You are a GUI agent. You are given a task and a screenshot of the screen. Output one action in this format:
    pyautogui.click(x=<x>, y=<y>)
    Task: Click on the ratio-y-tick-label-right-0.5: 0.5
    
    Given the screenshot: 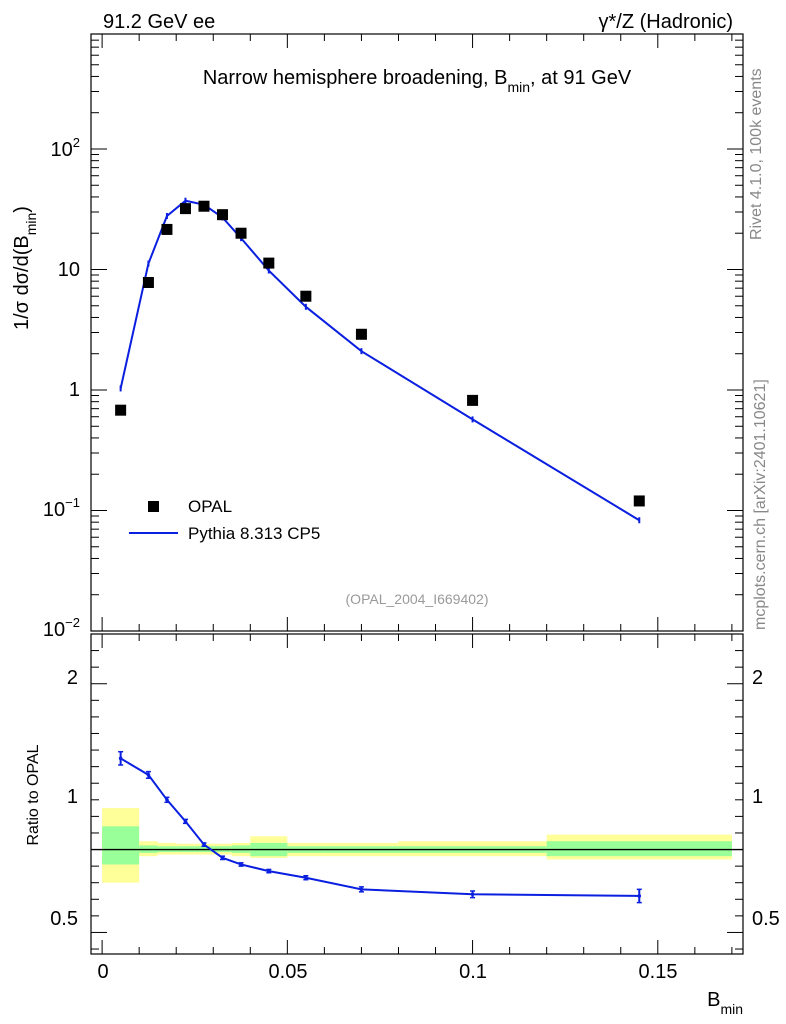 What is the action you would take?
    pyautogui.click(x=766, y=919)
    